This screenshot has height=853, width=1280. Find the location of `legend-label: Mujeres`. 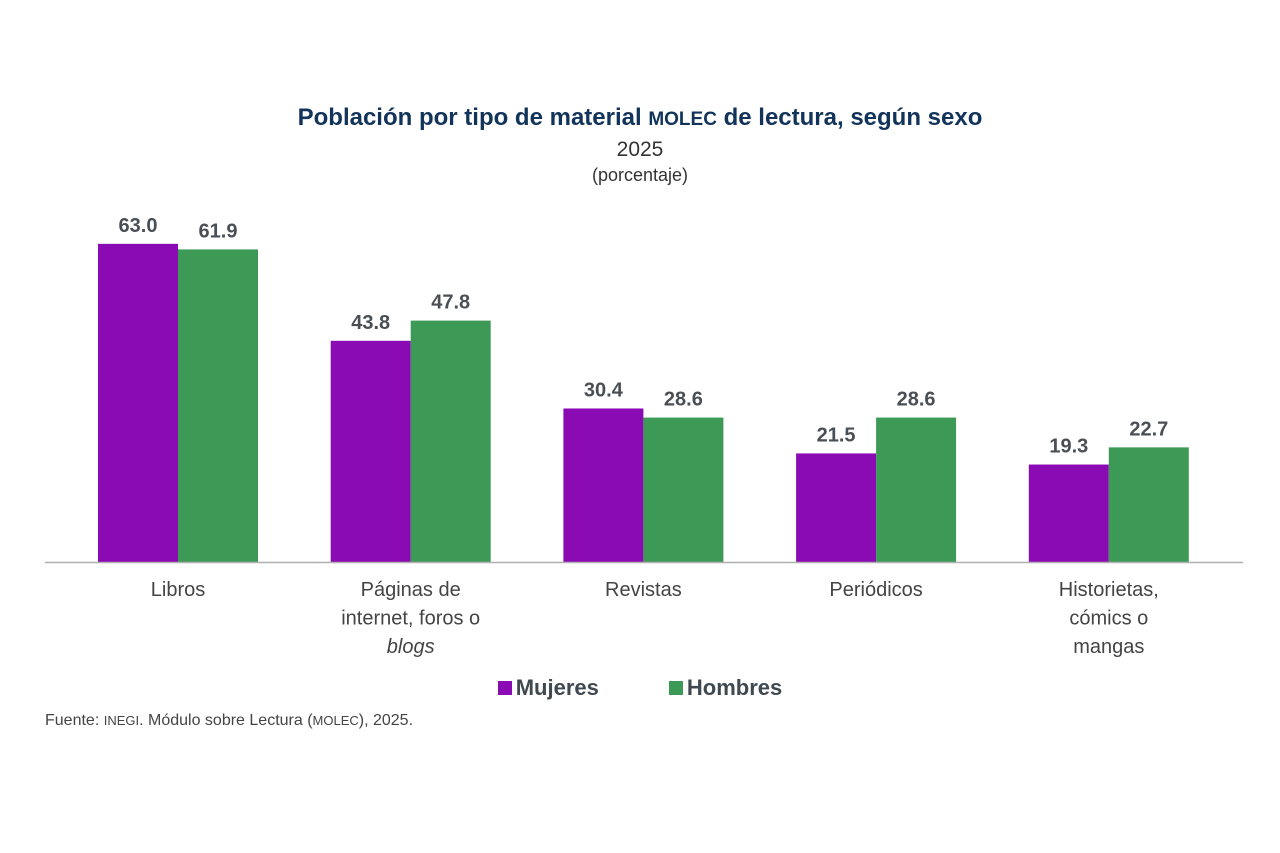

legend-label: Mujeres is located at coordinates (557, 687).